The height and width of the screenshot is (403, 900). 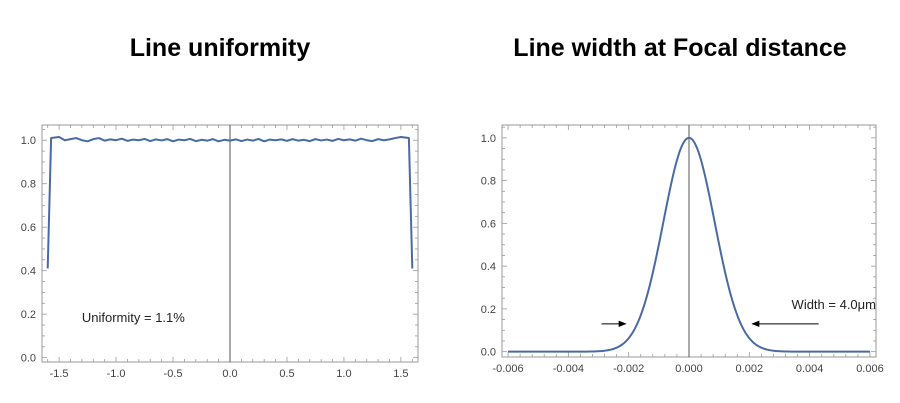 I want to click on annotation-text: Uniformity = 1.1%, so click(x=133, y=317).